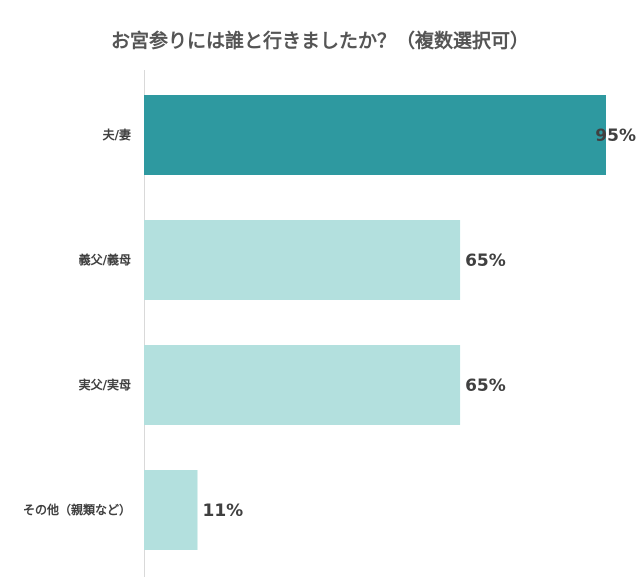  I want to click on value-label-0: 95%, so click(615, 136).